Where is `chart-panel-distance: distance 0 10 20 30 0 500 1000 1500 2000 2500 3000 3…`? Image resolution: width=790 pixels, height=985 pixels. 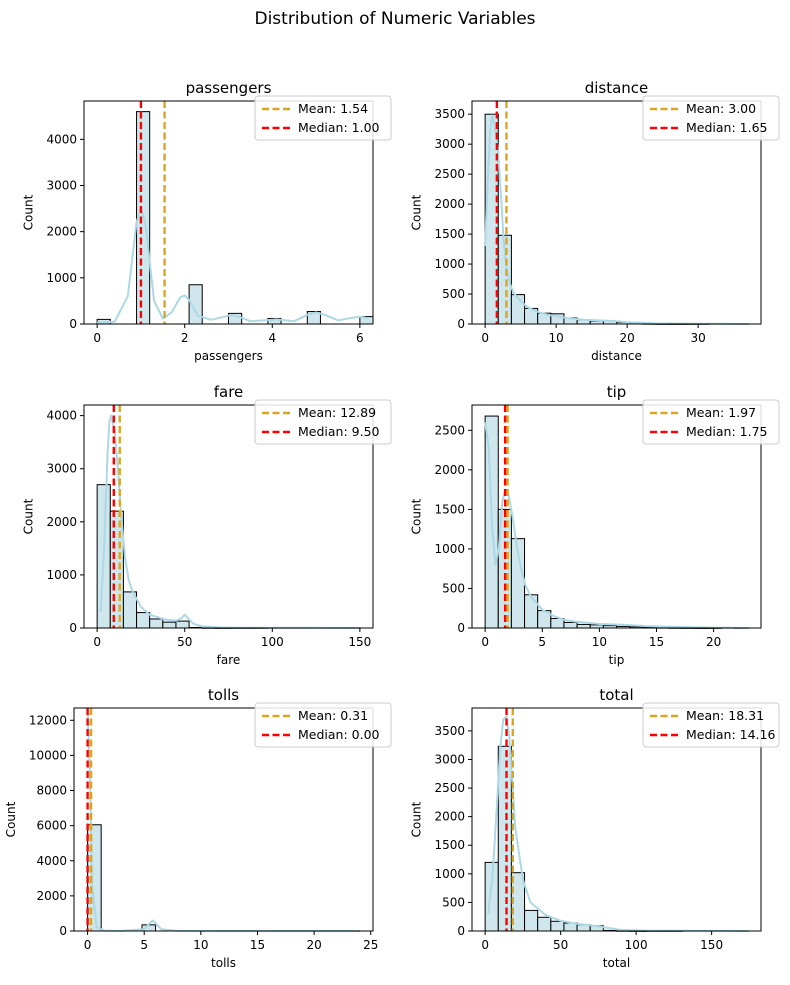 chart-panel-distance: distance 0 10 20 30 0 500 1000 1500 2000 2500 3000 3… is located at coordinates (594, 221).